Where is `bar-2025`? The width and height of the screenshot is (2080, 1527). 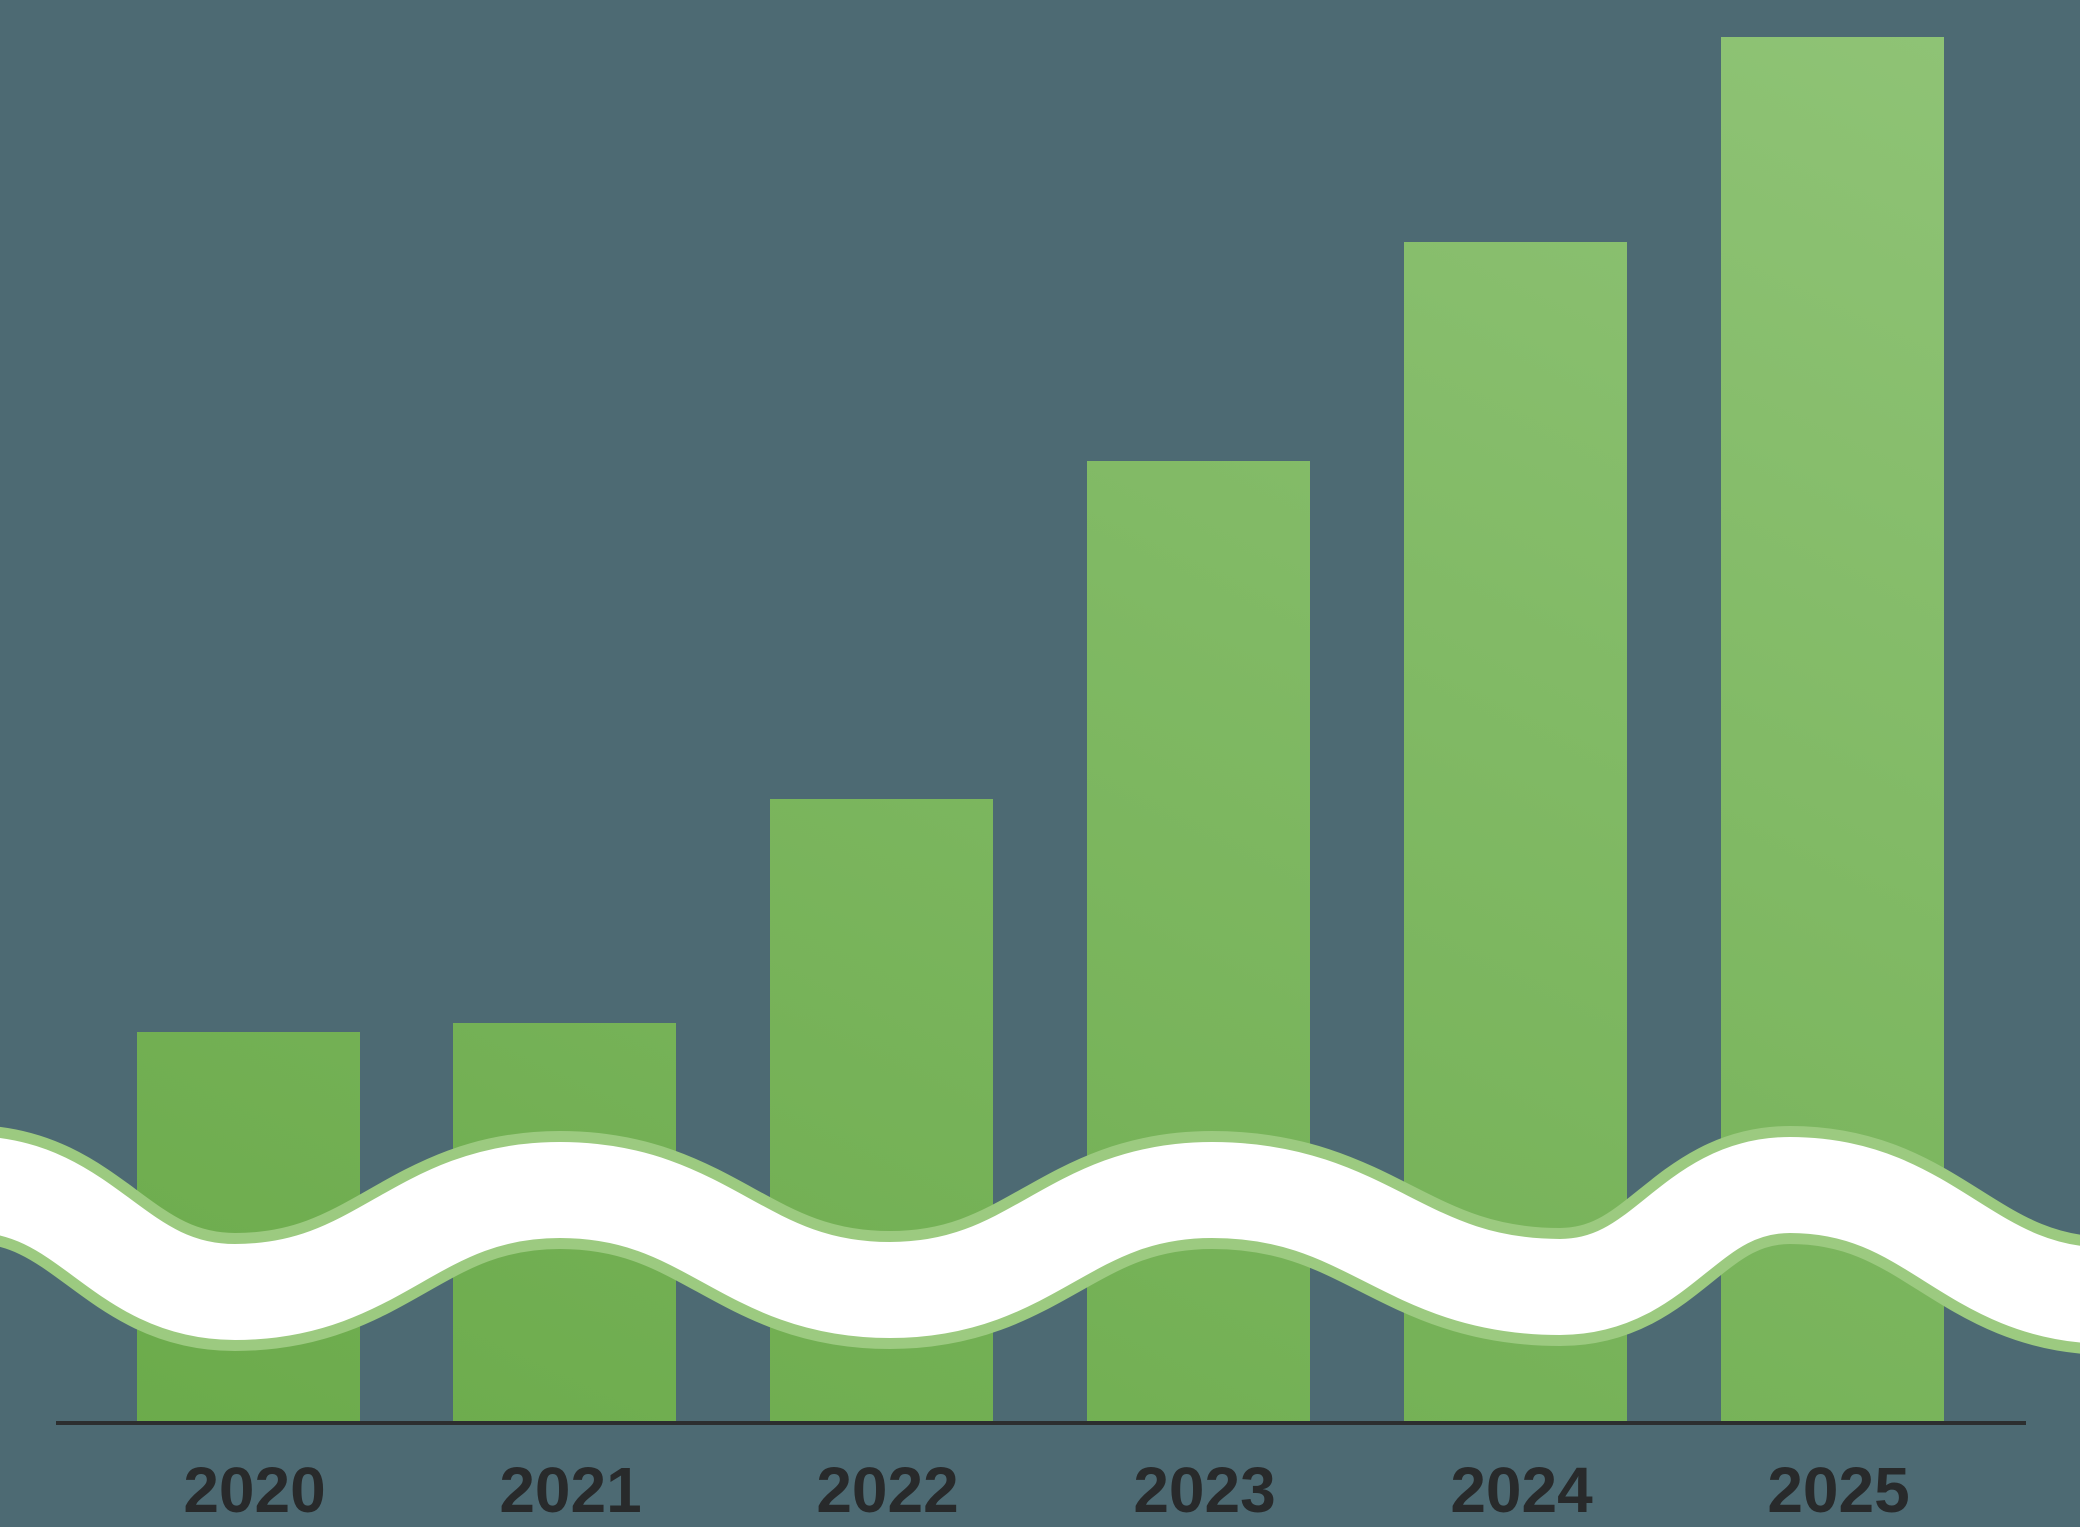 bar-2025 is located at coordinates (1832, 729).